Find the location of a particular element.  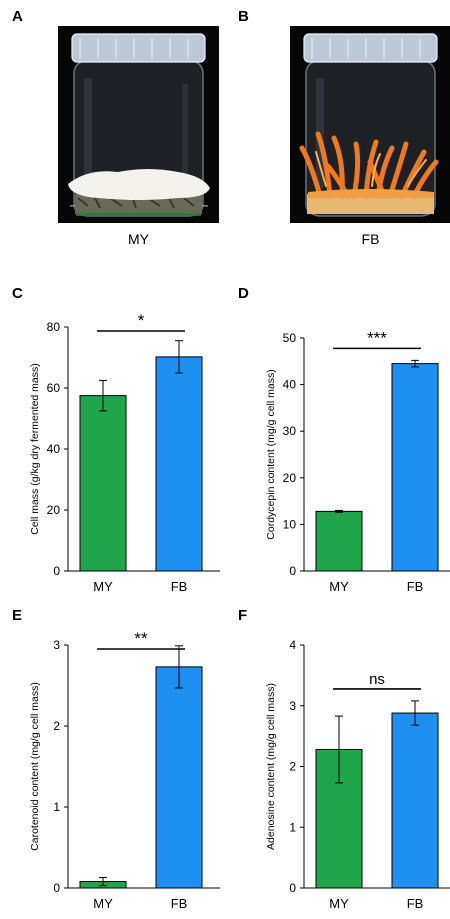

panel-letter-b: B is located at coordinates (243, 16).